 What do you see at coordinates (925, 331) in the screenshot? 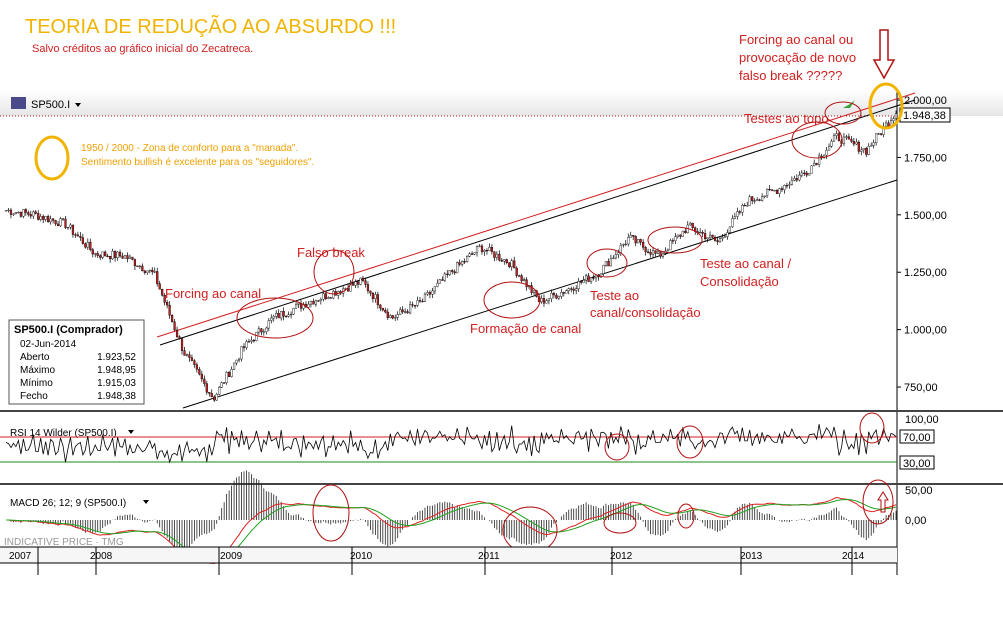
I see `price-tick-label: 1.000,00` at bounding box center [925, 331].